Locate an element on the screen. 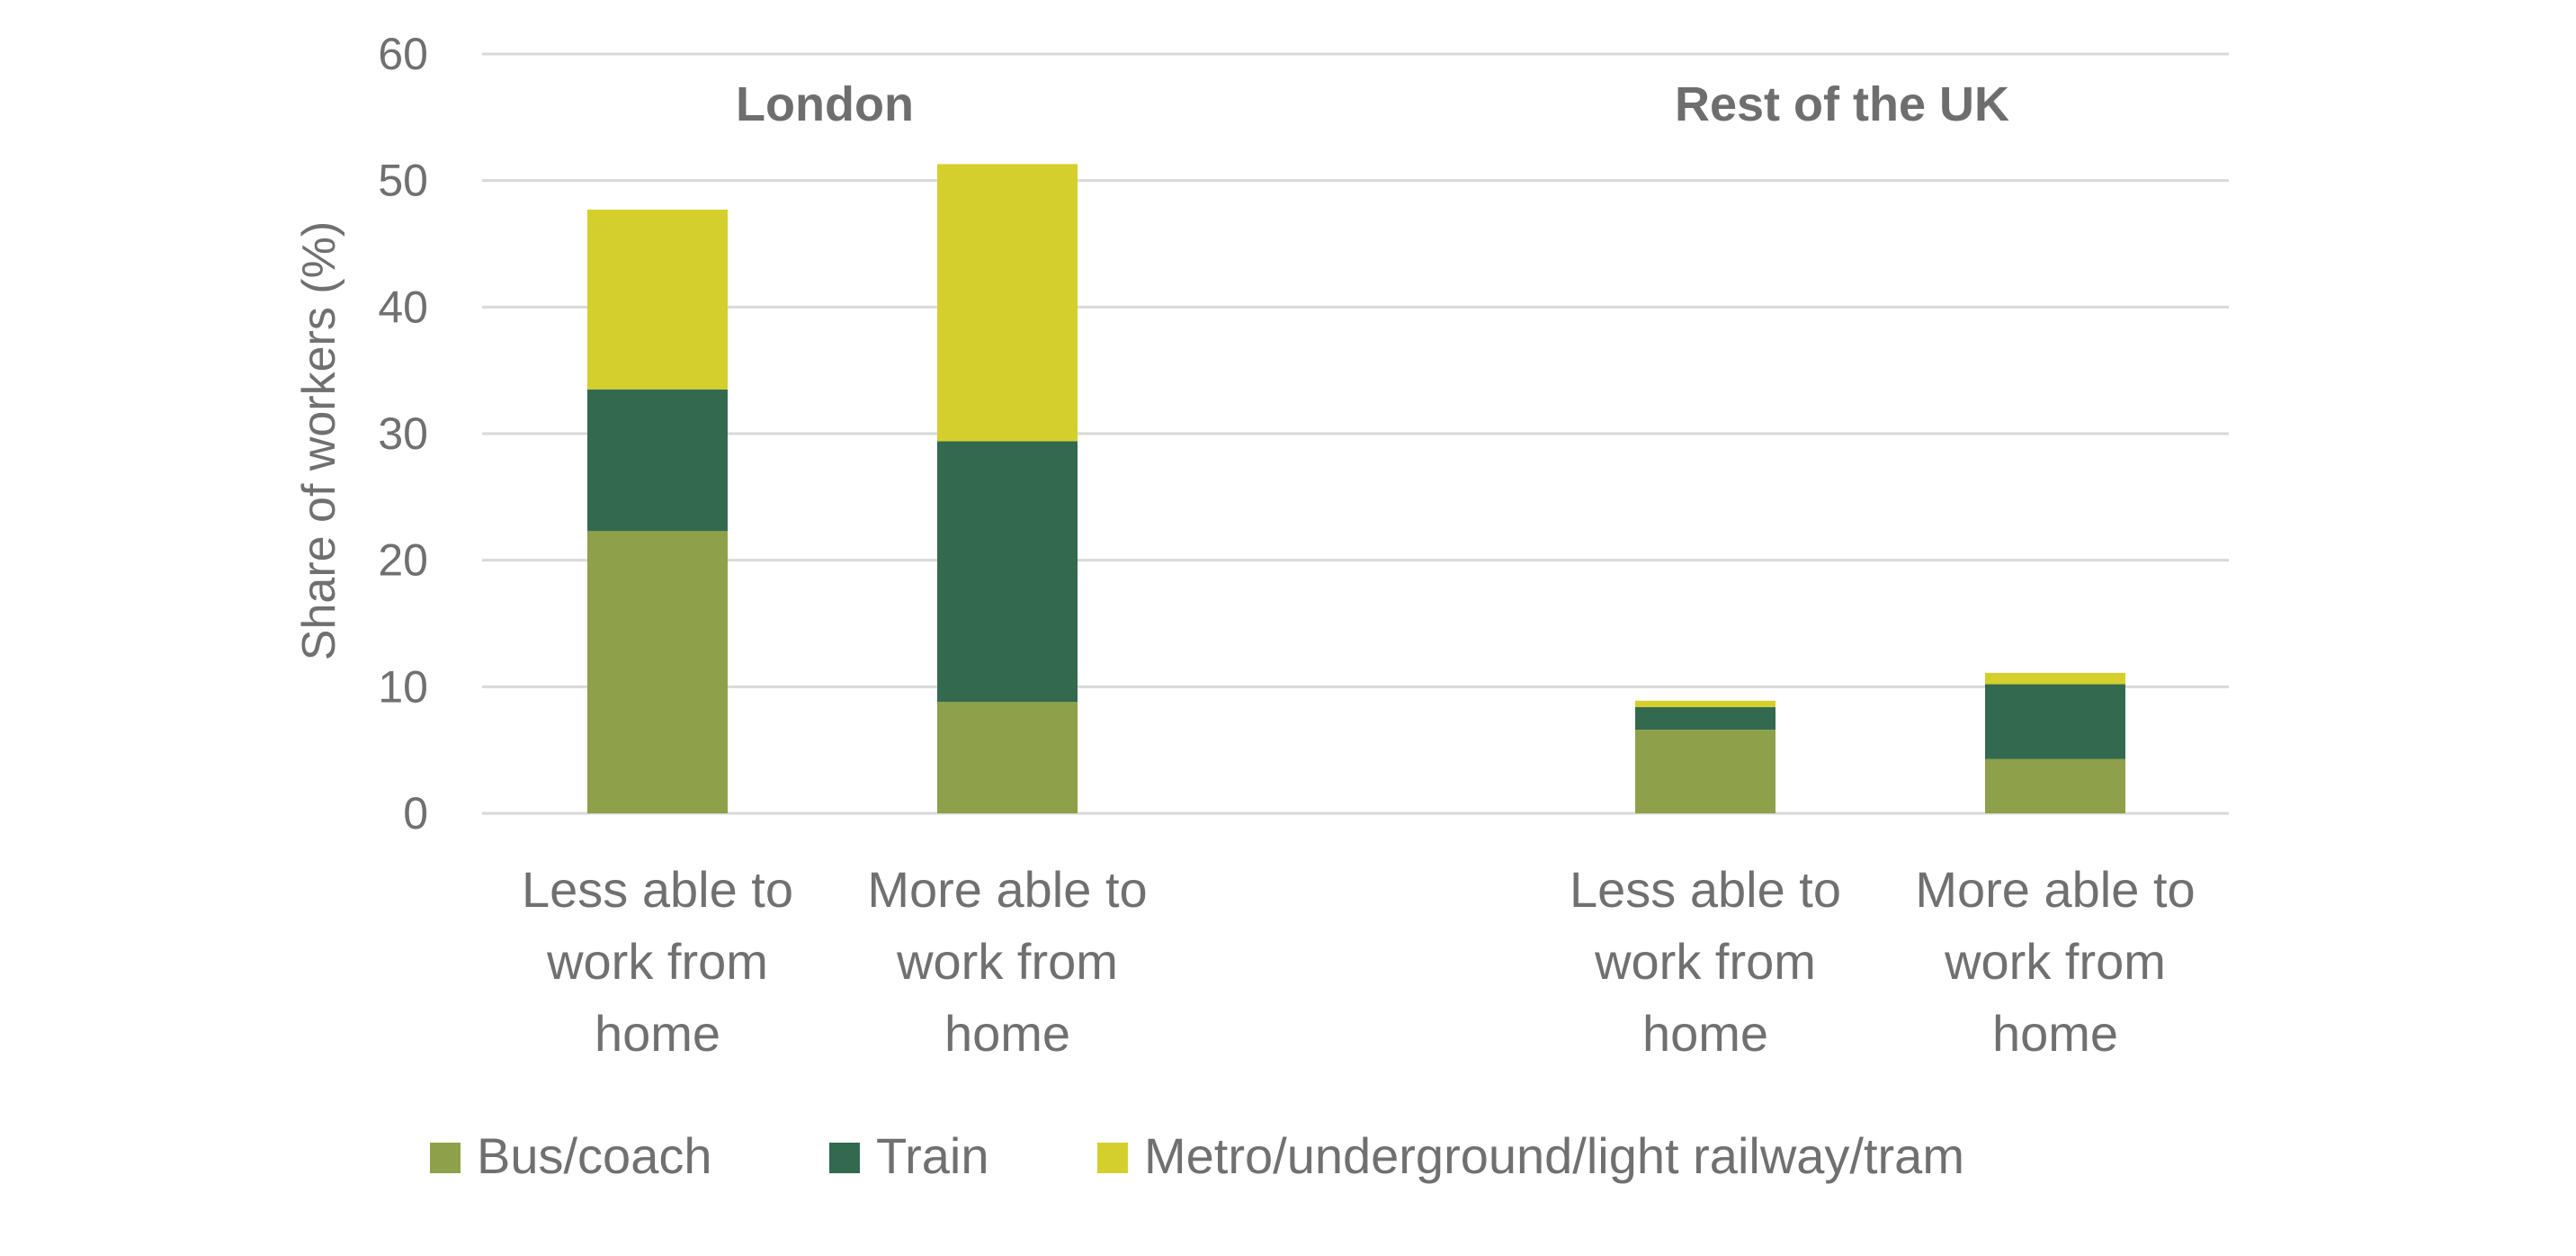  y-tick-label-60: 60 is located at coordinates (403, 54).